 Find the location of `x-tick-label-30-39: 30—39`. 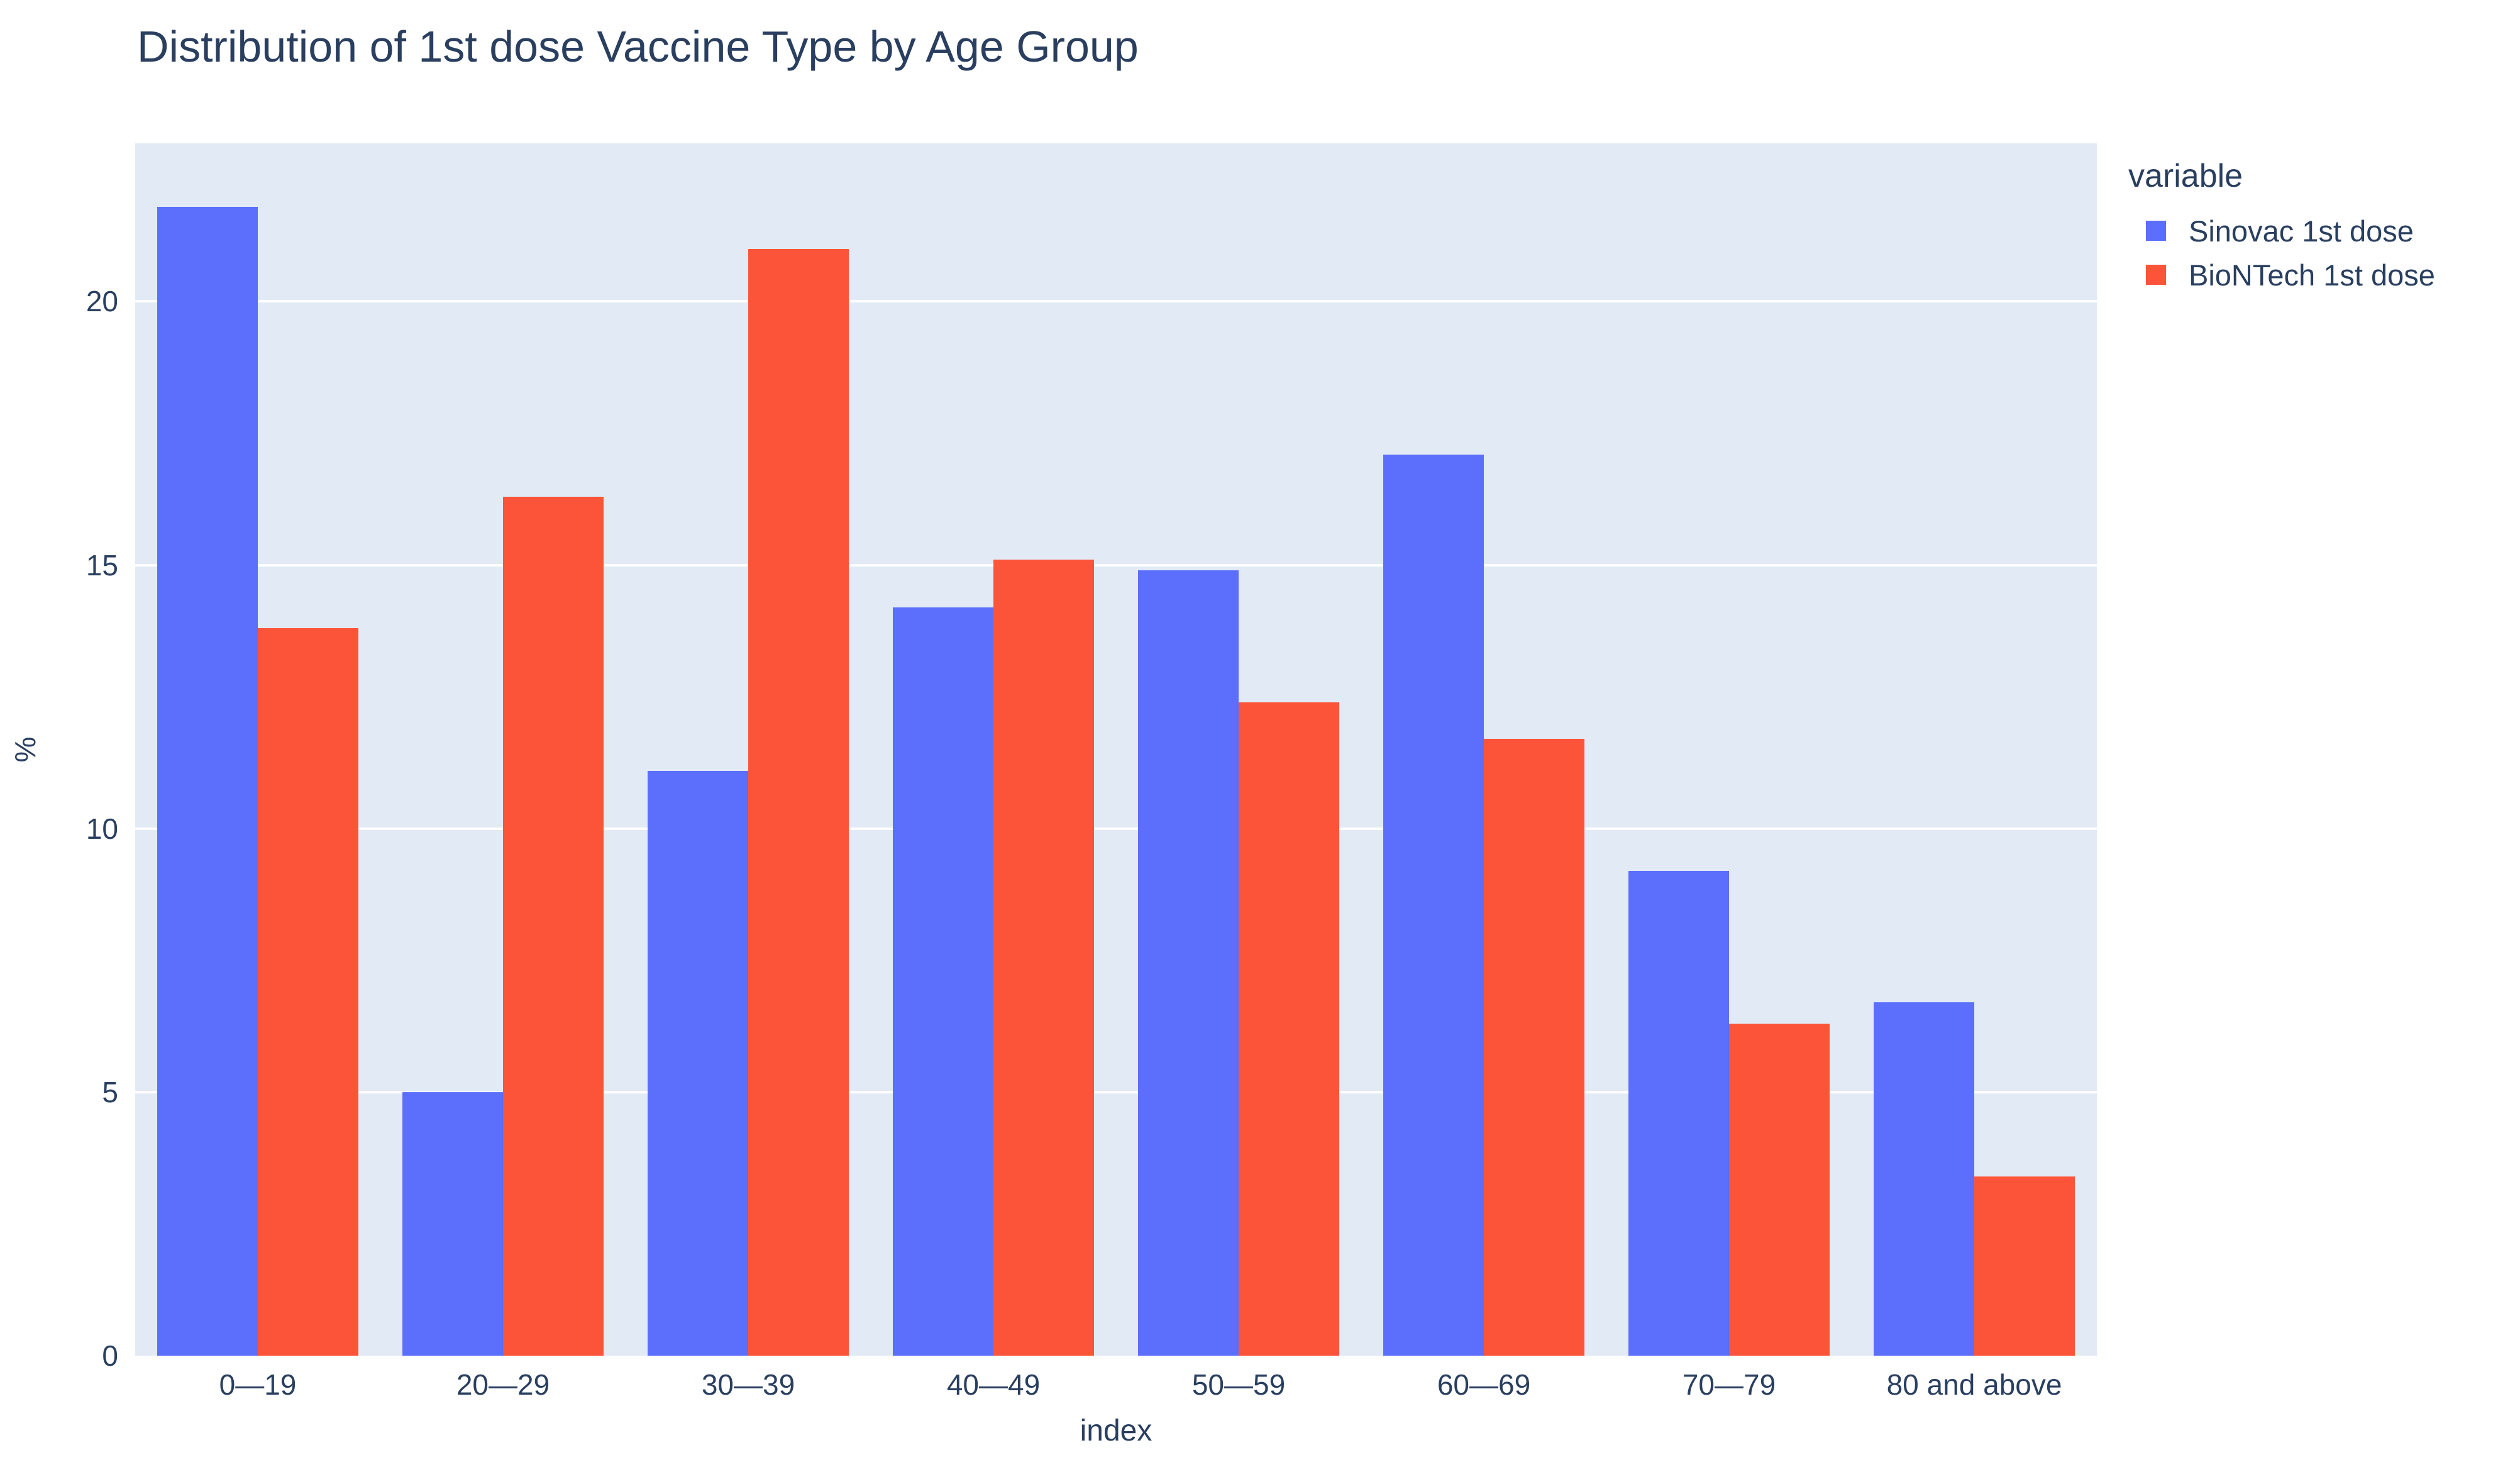

x-tick-label-30-39: 30—39 is located at coordinates (748, 1384).